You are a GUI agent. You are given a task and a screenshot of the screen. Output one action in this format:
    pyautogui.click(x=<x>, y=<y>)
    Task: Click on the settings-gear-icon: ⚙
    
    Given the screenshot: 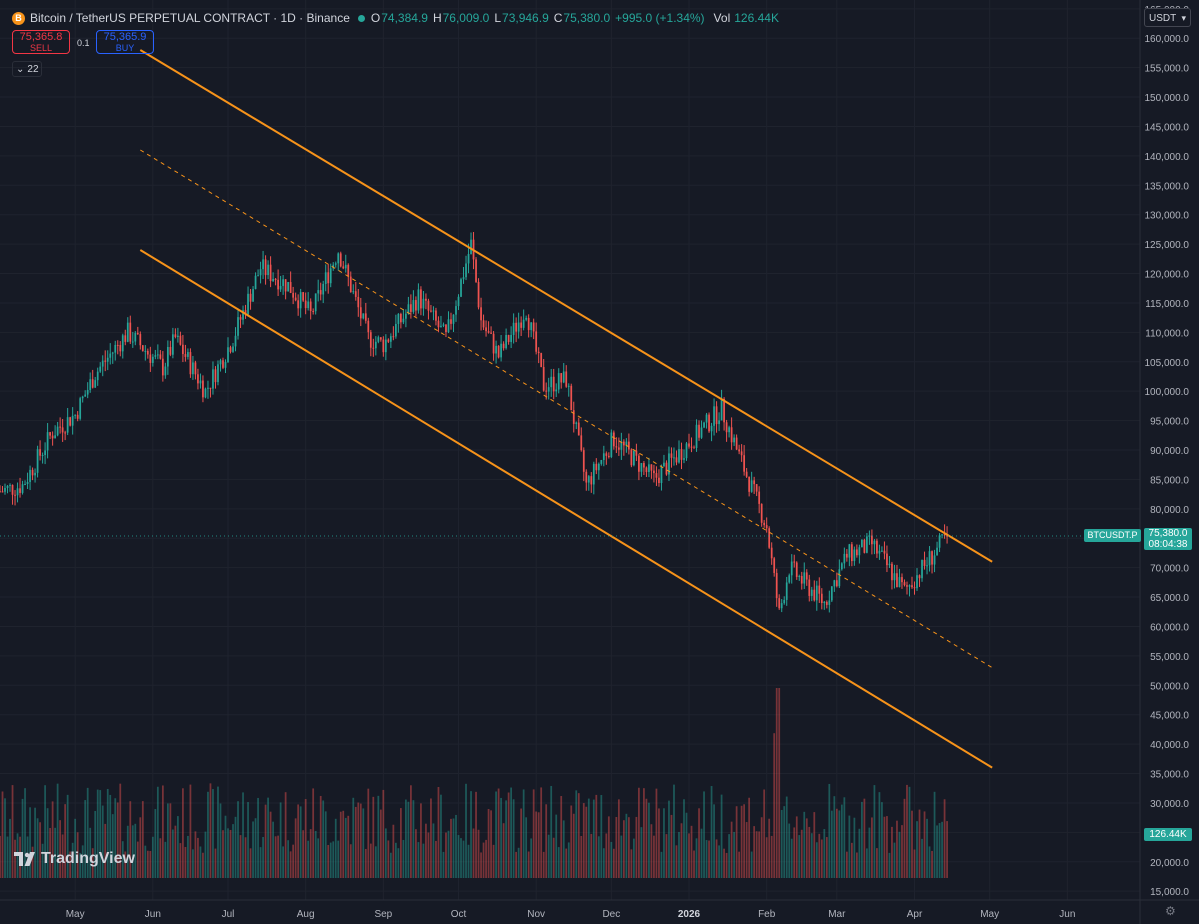 What is the action you would take?
    pyautogui.click(x=1170, y=911)
    